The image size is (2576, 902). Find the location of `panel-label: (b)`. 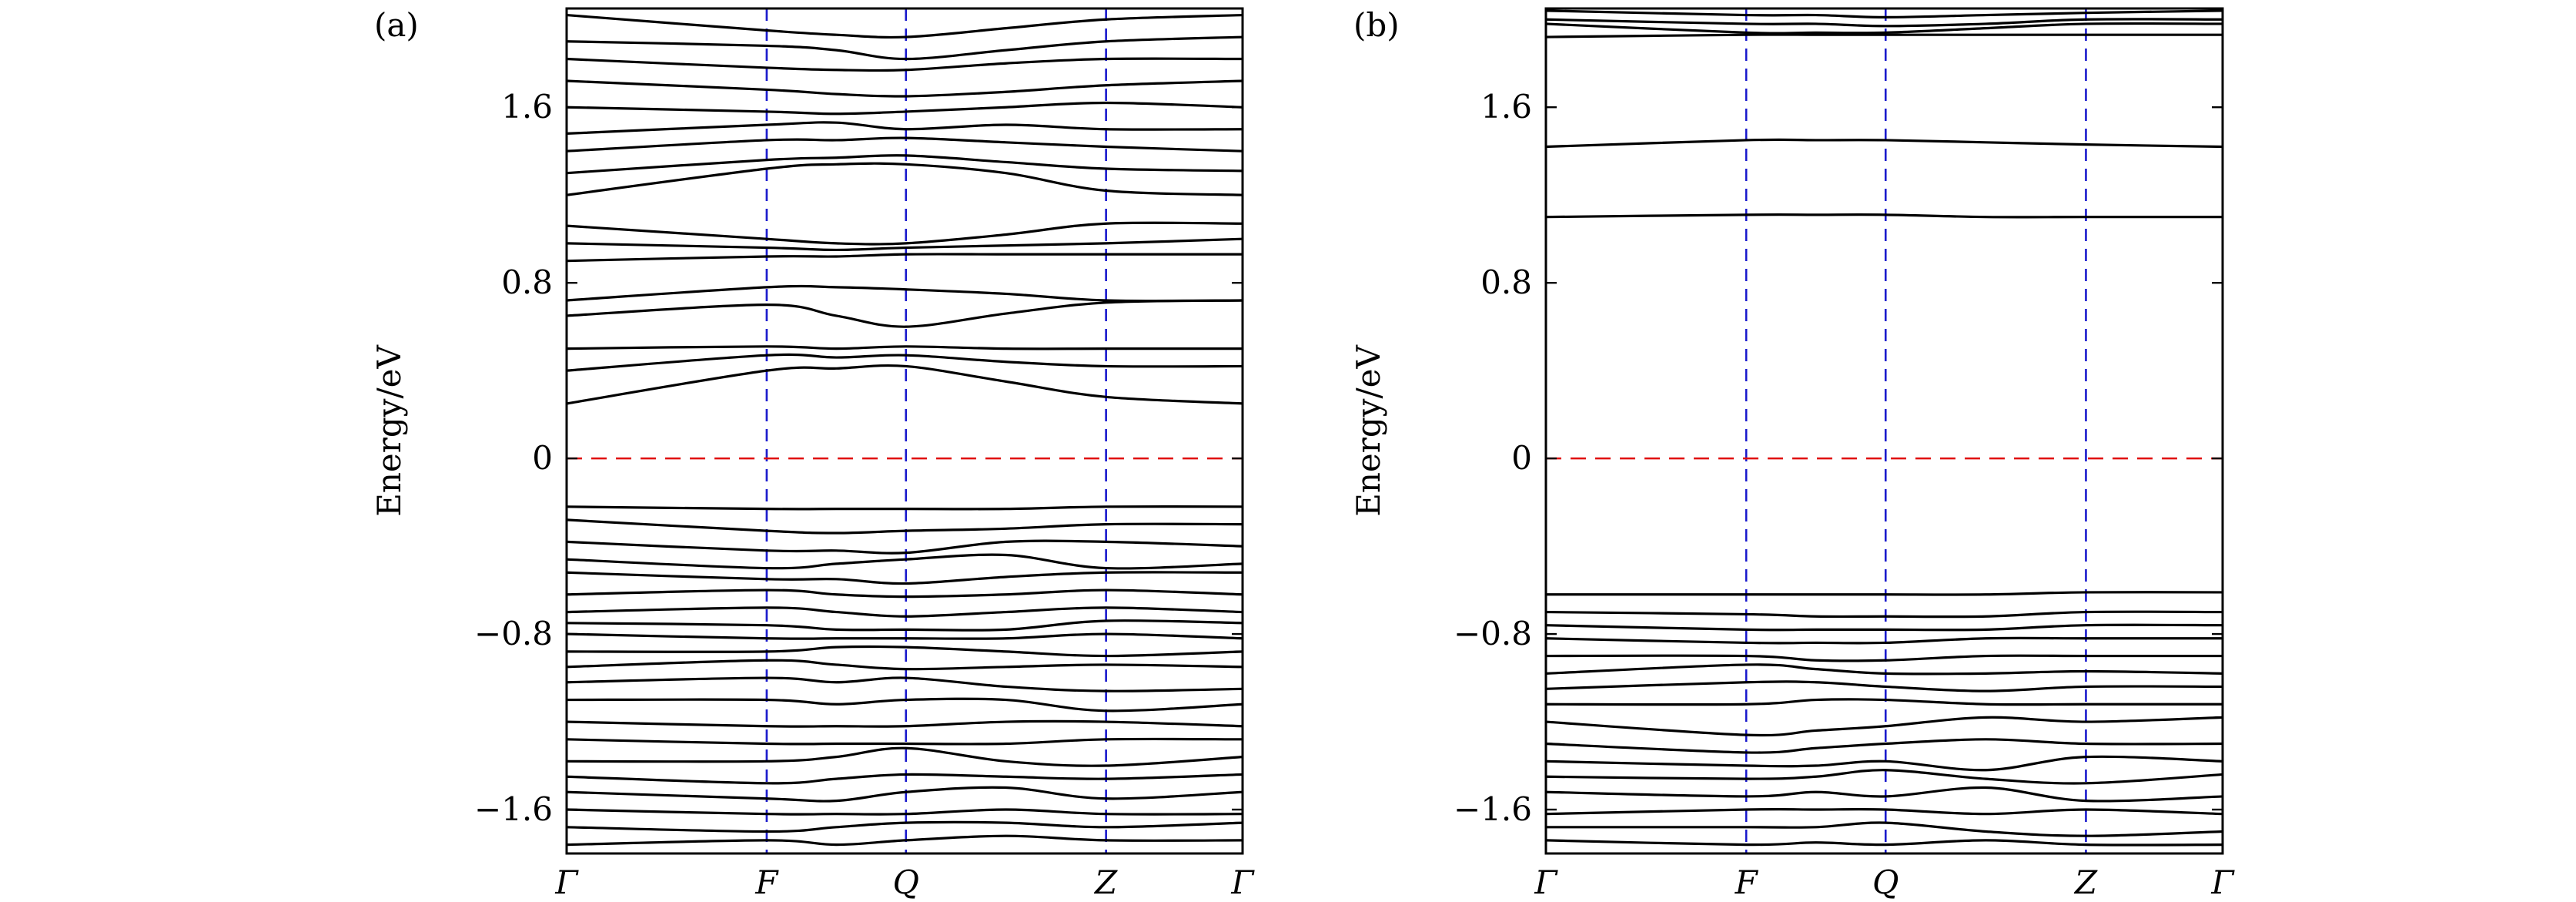

panel-label: (b) is located at coordinates (1377, 25).